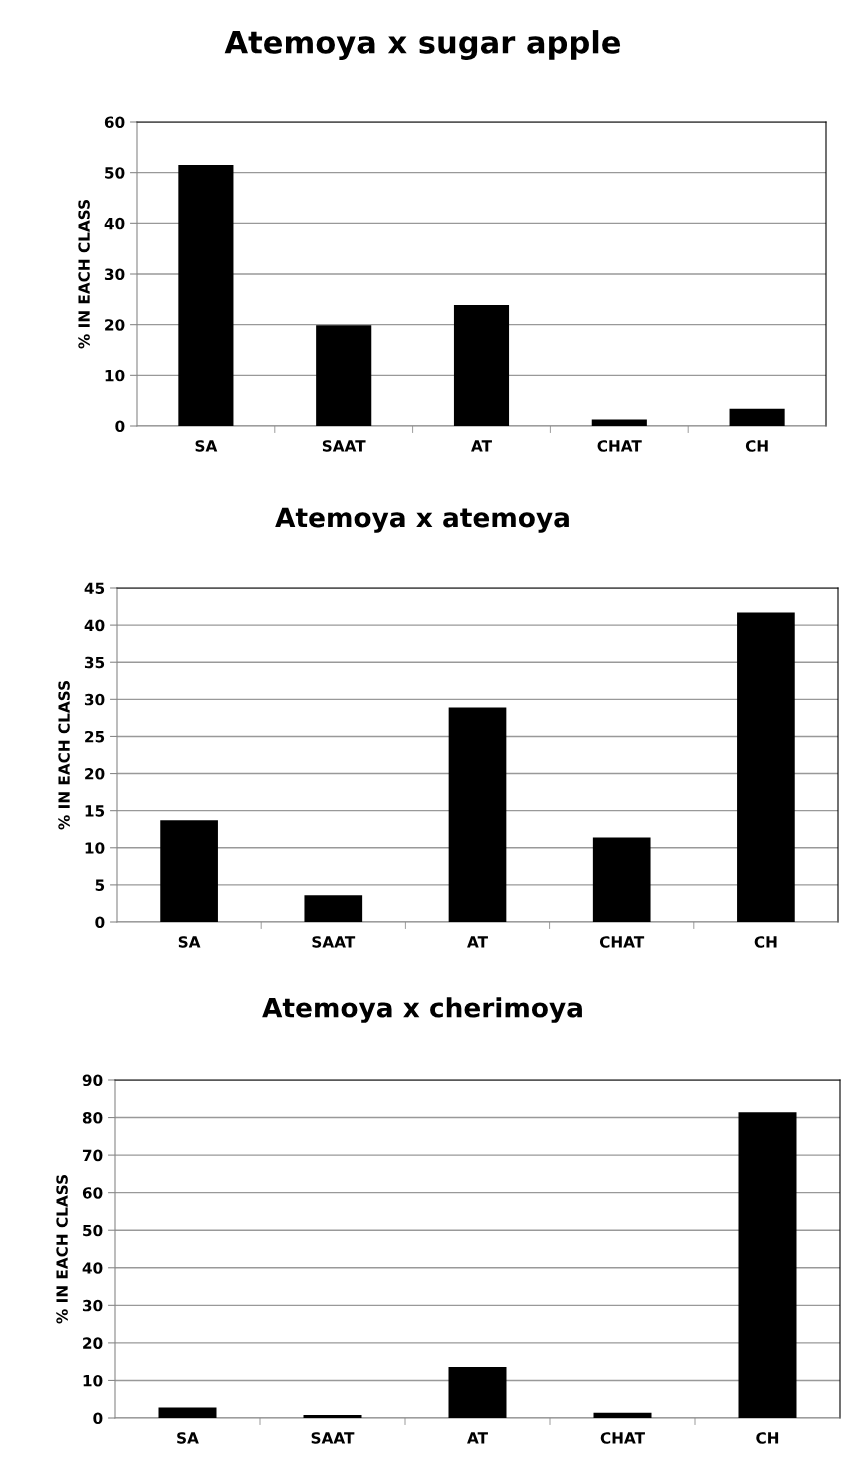 Image resolution: width=846 pixels, height=1470 pixels. What do you see at coordinates (95, 811) in the screenshot?
I see `y-tick-label: 15` at bounding box center [95, 811].